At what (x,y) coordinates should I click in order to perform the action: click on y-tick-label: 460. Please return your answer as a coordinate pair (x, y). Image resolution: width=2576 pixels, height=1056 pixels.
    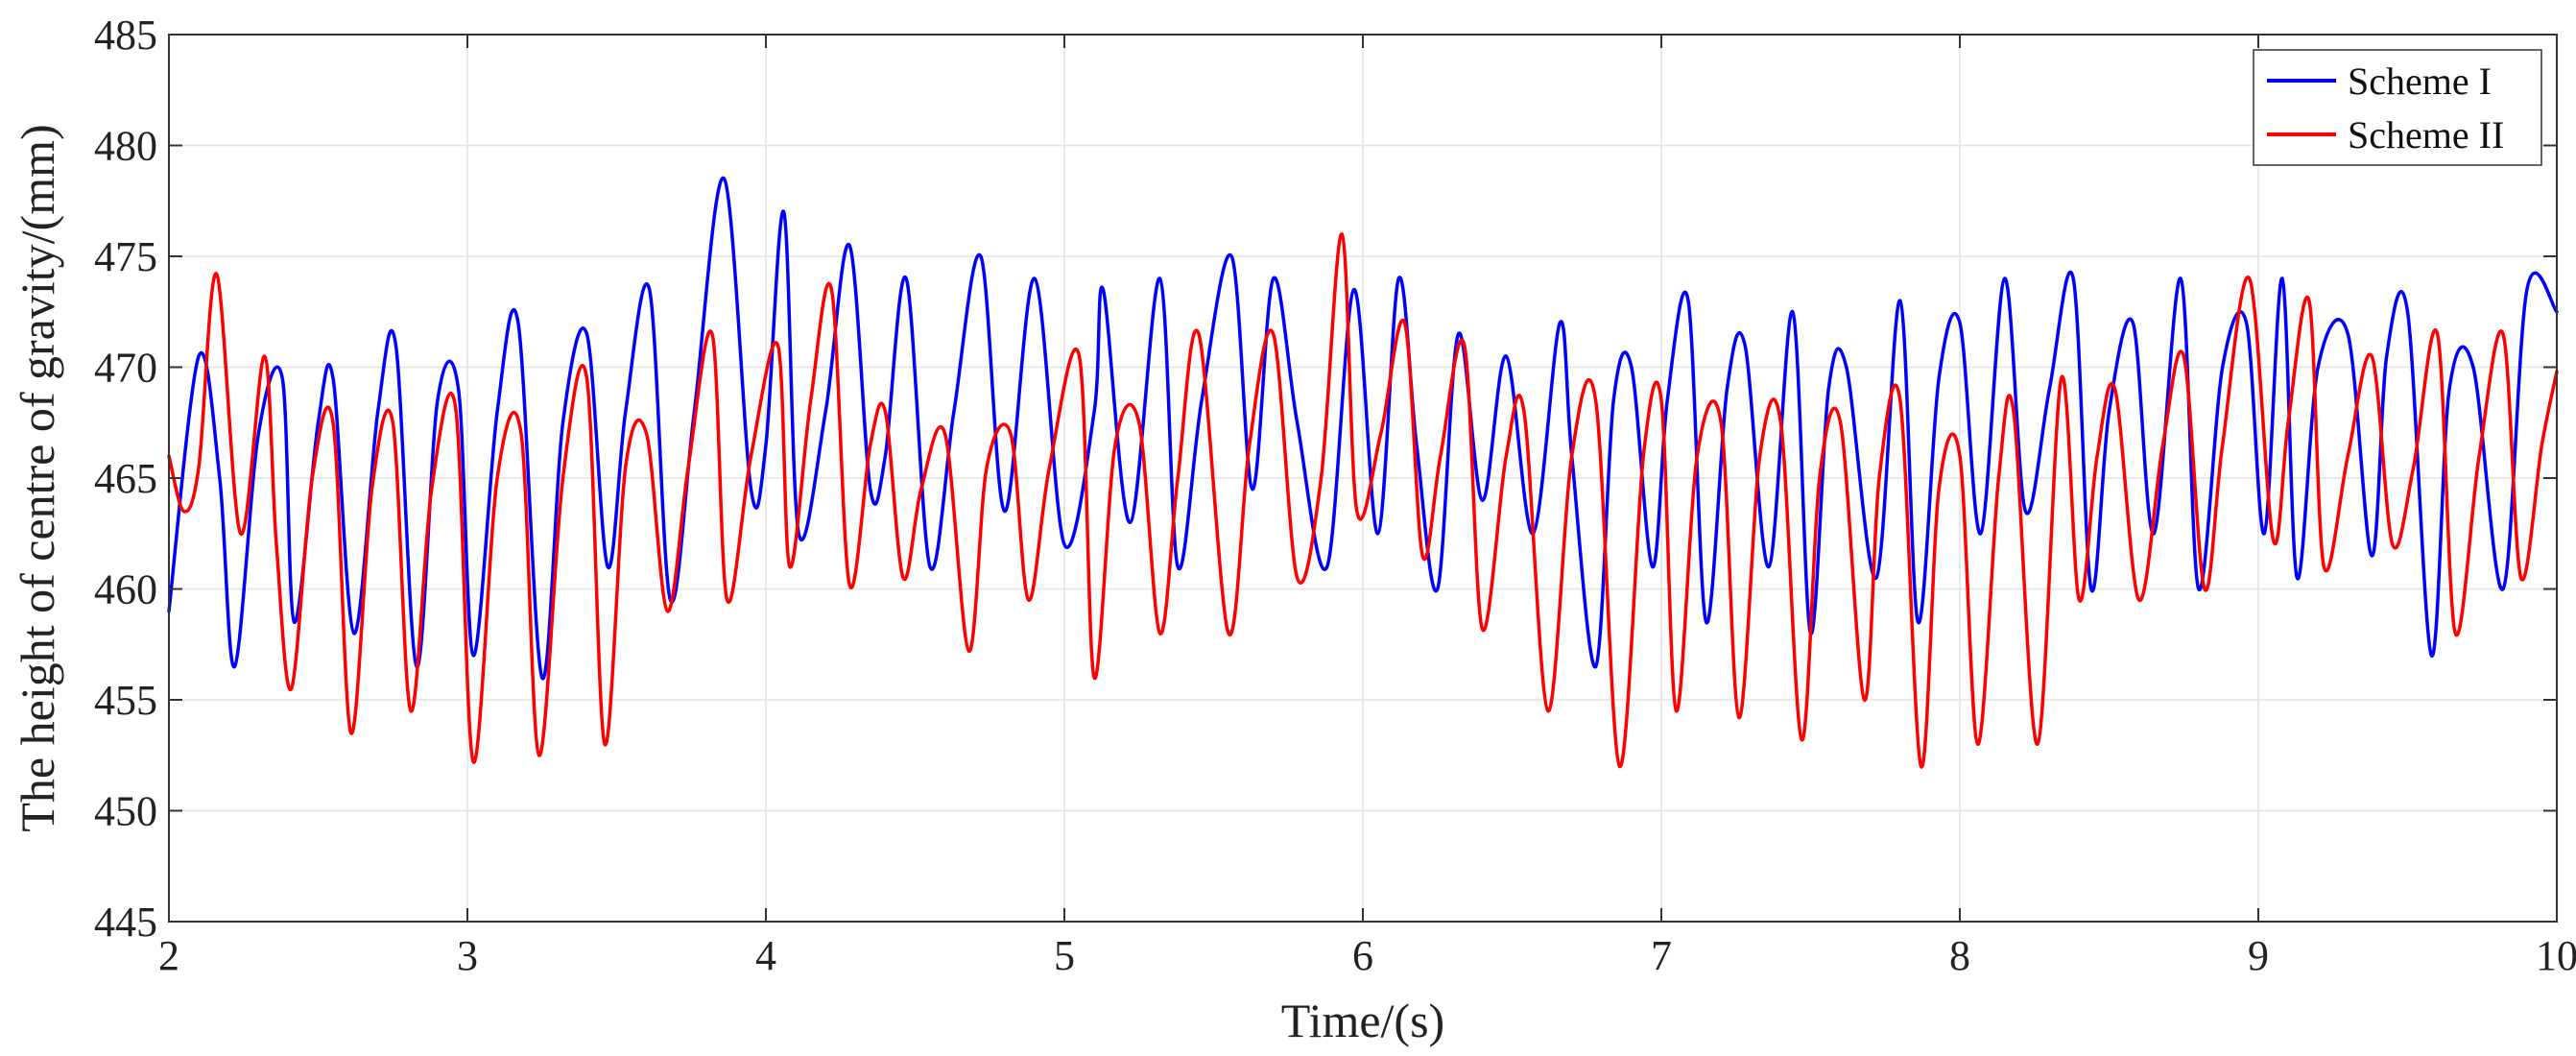
    Looking at the image, I should click on (126, 589).